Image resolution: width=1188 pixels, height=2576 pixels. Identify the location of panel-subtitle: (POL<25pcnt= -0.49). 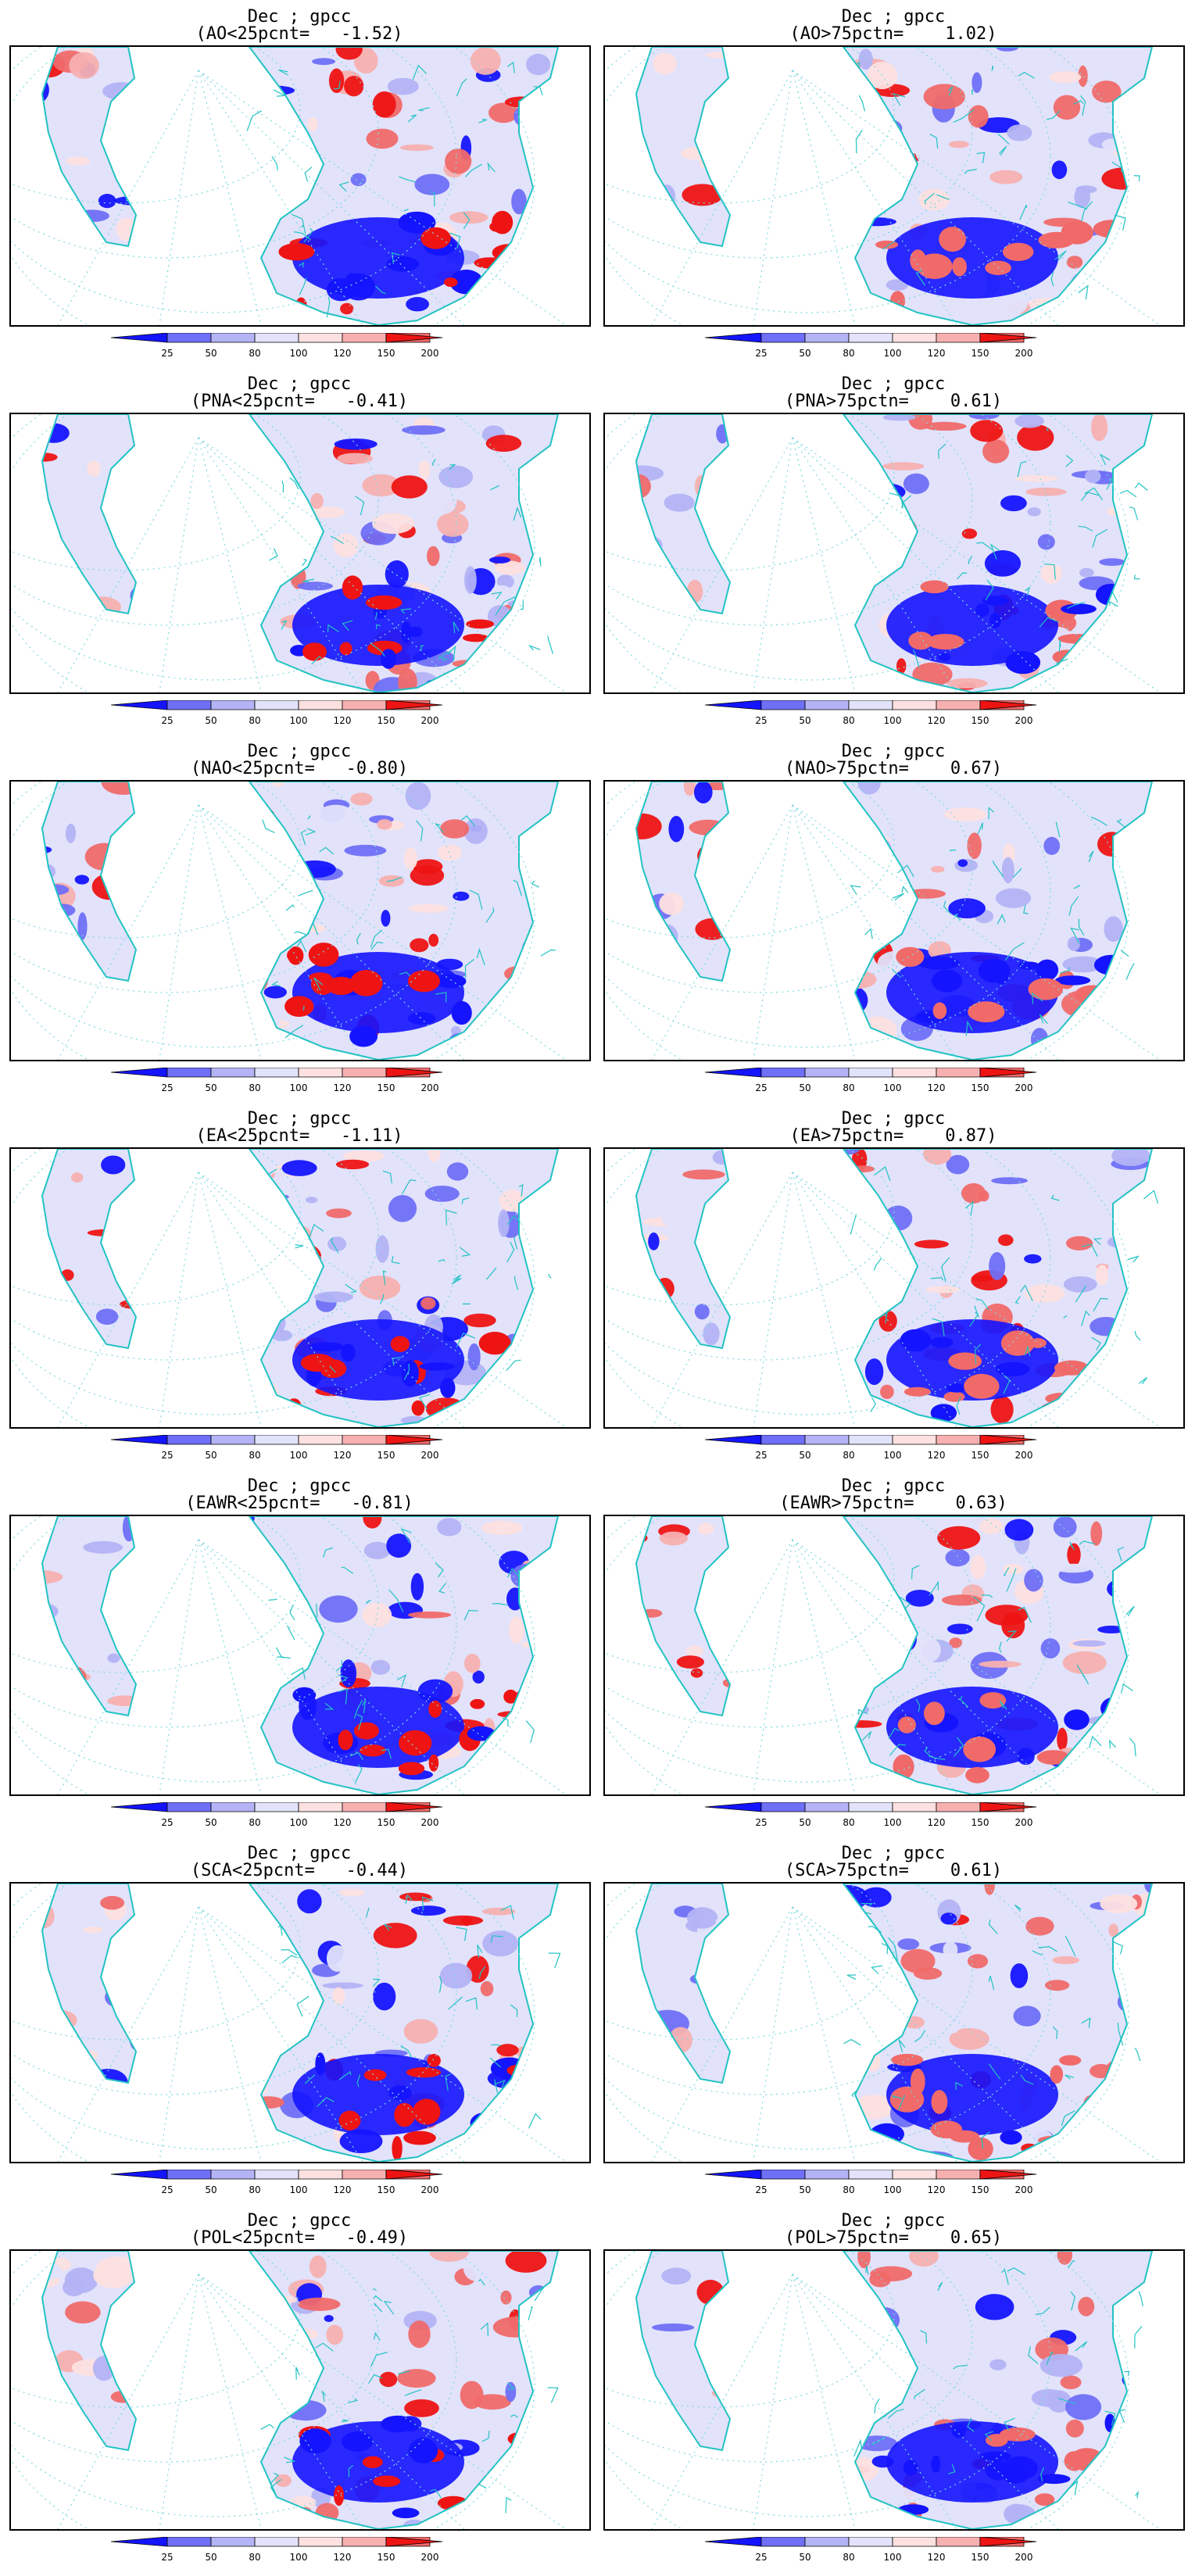
(299, 2238).